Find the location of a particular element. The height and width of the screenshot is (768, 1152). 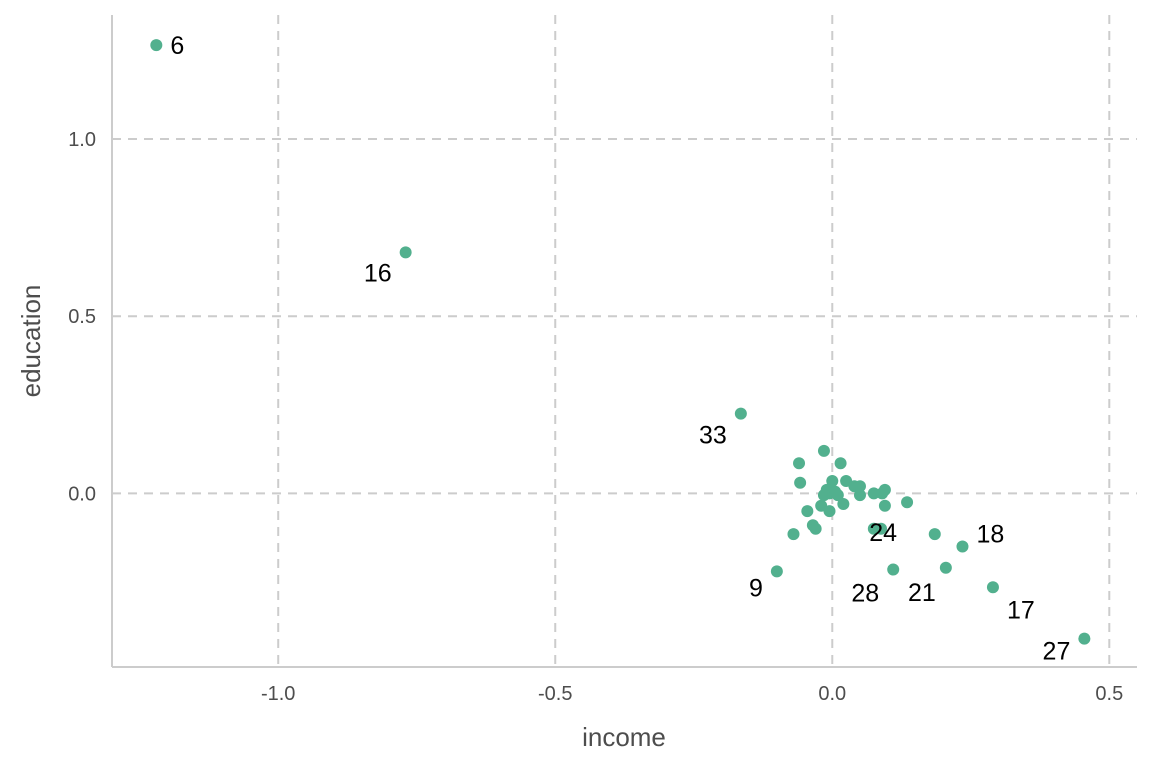

point-label: 28 is located at coordinates (865, 594).